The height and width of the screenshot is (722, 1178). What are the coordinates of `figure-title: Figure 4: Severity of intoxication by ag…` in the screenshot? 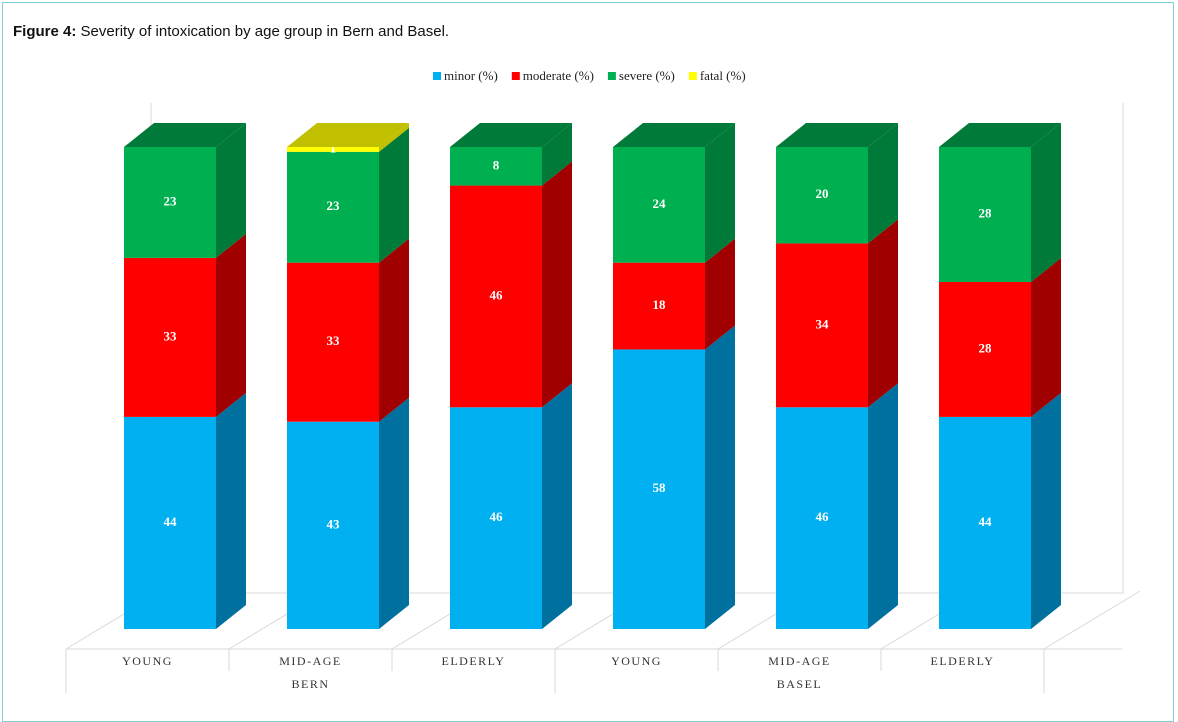 It's located at (231, 31).